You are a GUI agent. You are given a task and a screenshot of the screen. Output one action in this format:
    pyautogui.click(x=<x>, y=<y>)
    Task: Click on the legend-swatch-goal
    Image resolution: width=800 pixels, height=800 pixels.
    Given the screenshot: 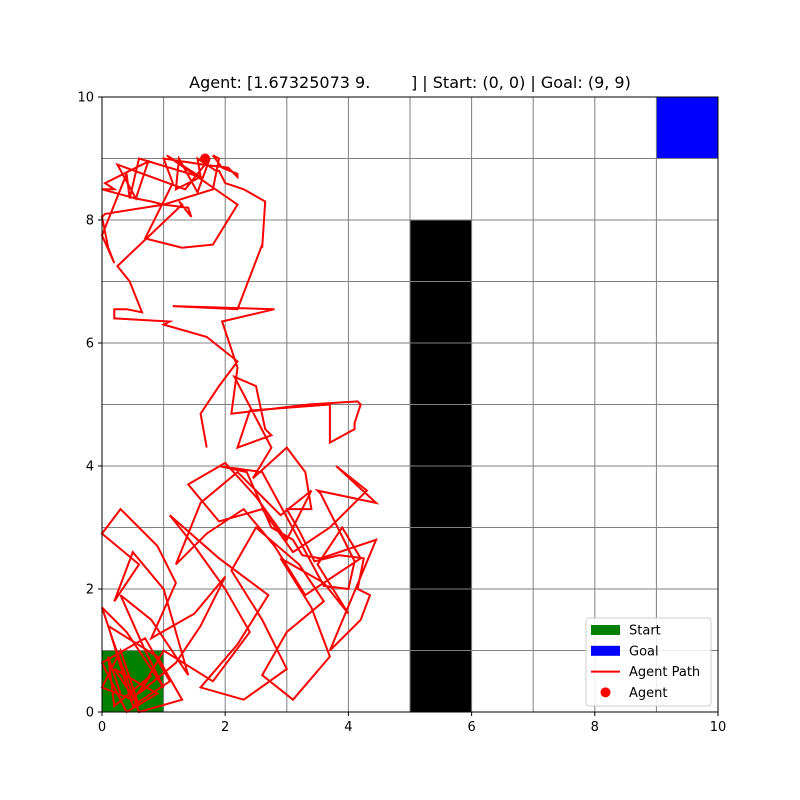 What is the action you would take?
    pyautogui.click(x=605, y=650)
    